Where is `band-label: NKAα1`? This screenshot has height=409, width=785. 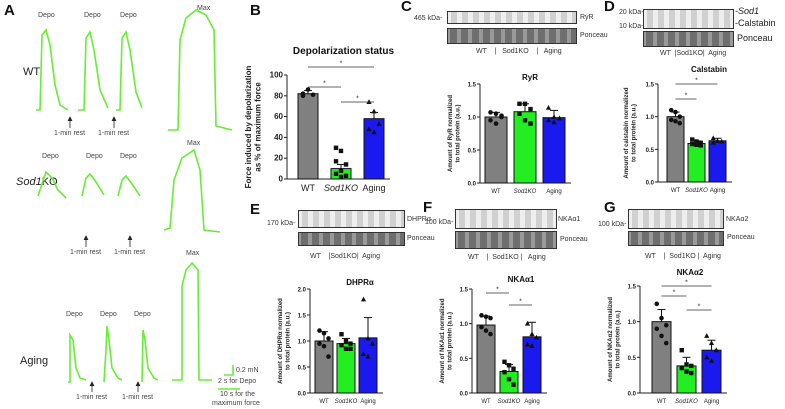 band-label: NKAα1 is located at coordinates (569, 219).